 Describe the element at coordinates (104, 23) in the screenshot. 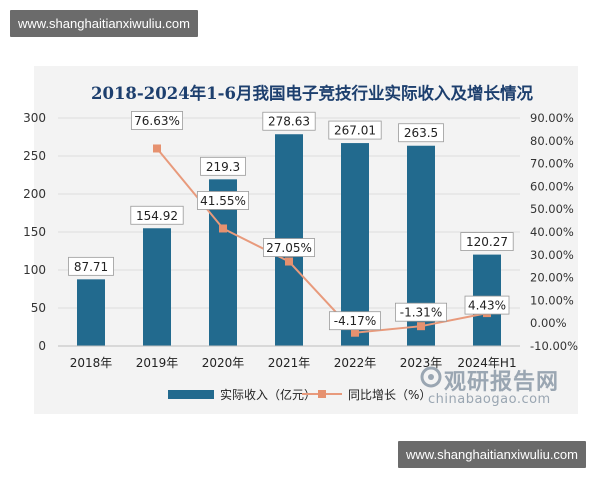

I see `watermark-top: www.shanghaitianxiwuliu.com` at that location.